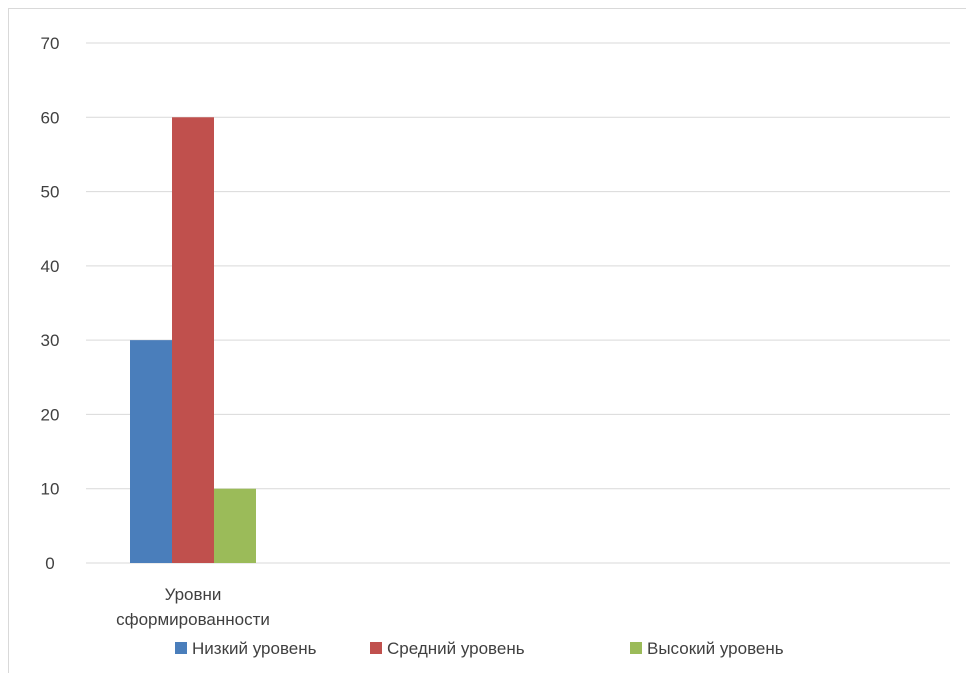 This screenshot has height=678, width=969. I want to click on y-tick-label: 20, so click(50, 414).